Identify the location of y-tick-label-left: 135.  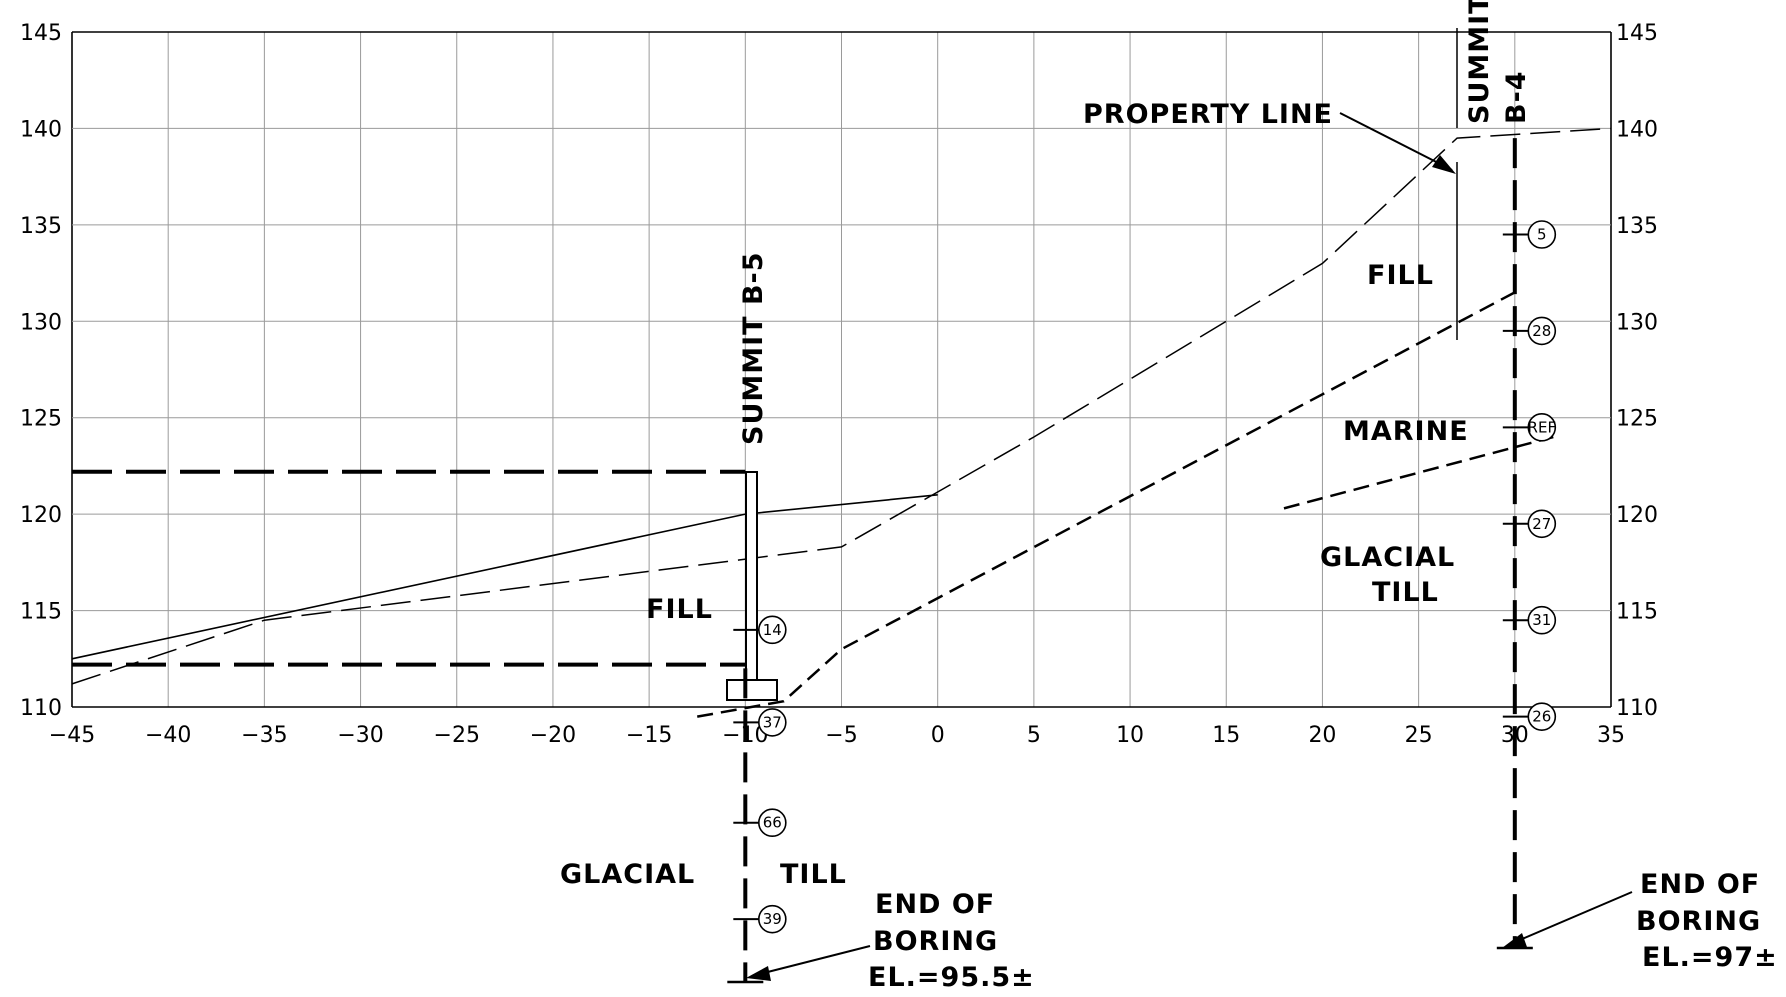
(41, 226).